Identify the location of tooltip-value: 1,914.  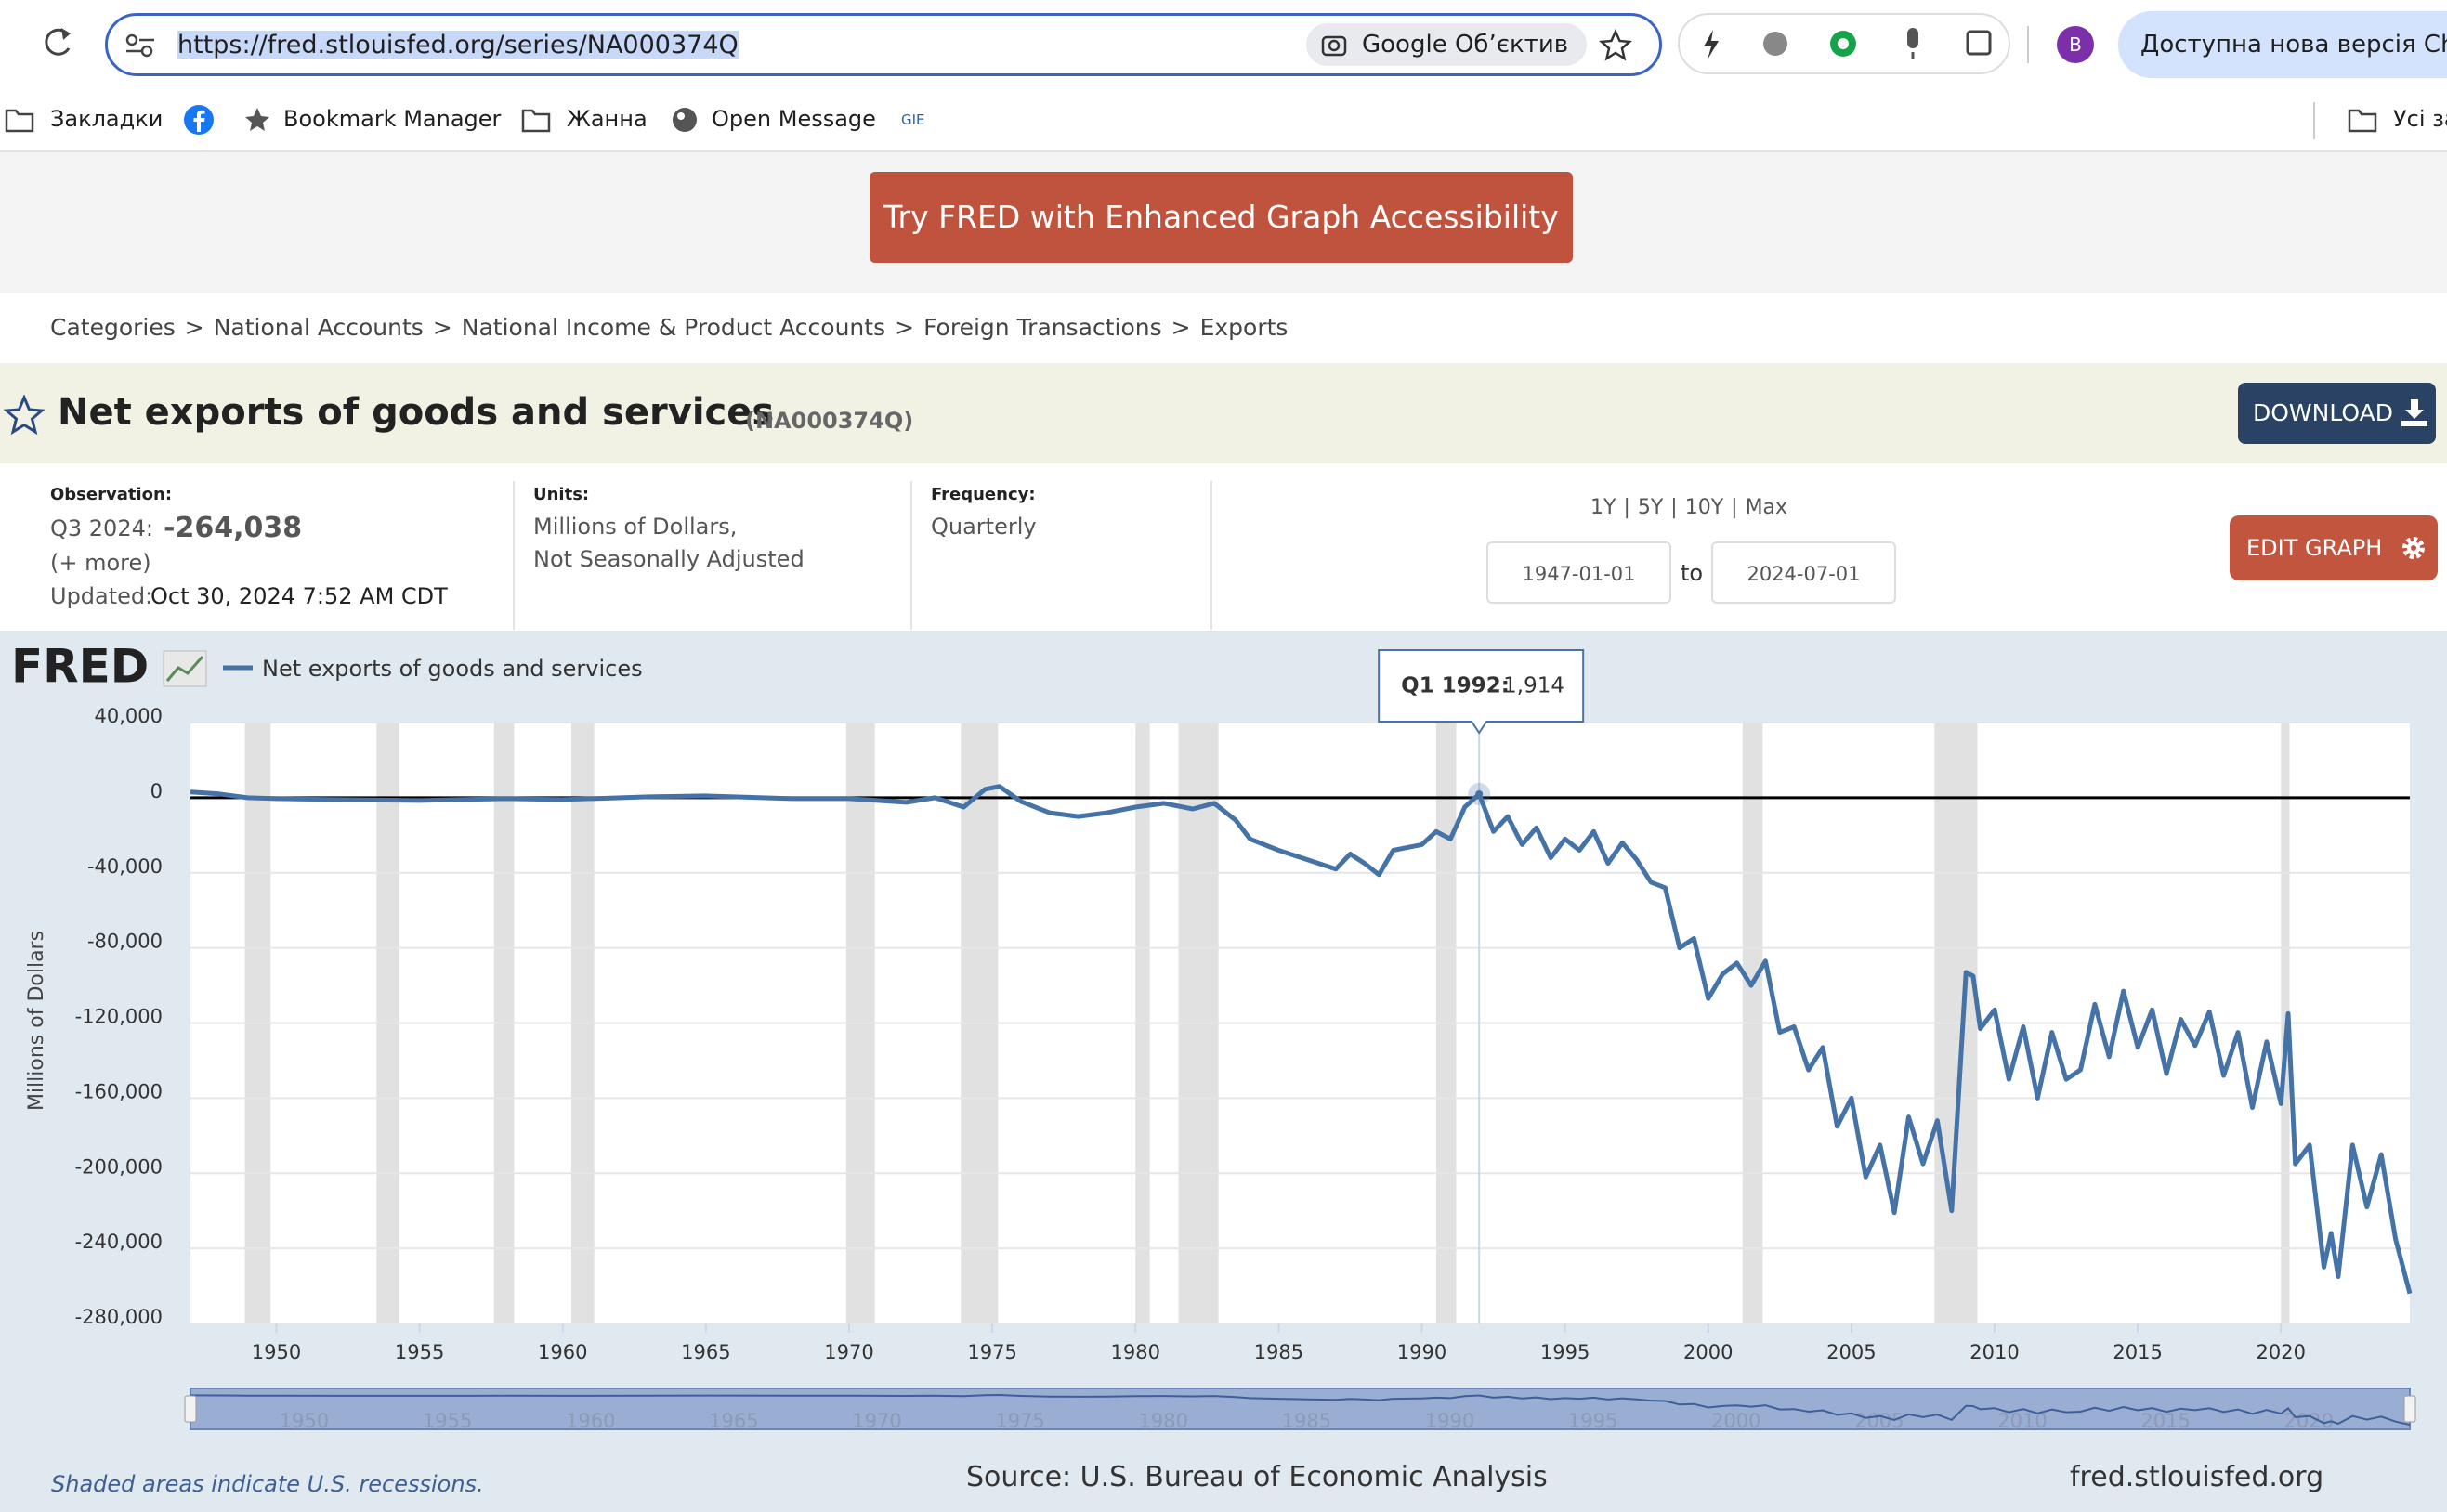
(1534, 686).